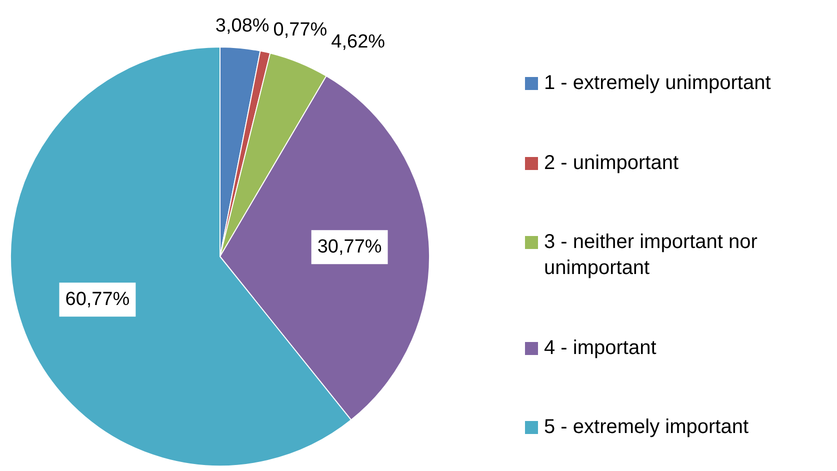 The image size is (837, 471). I want to click on data-label: 30,77%, so click(349, 247).